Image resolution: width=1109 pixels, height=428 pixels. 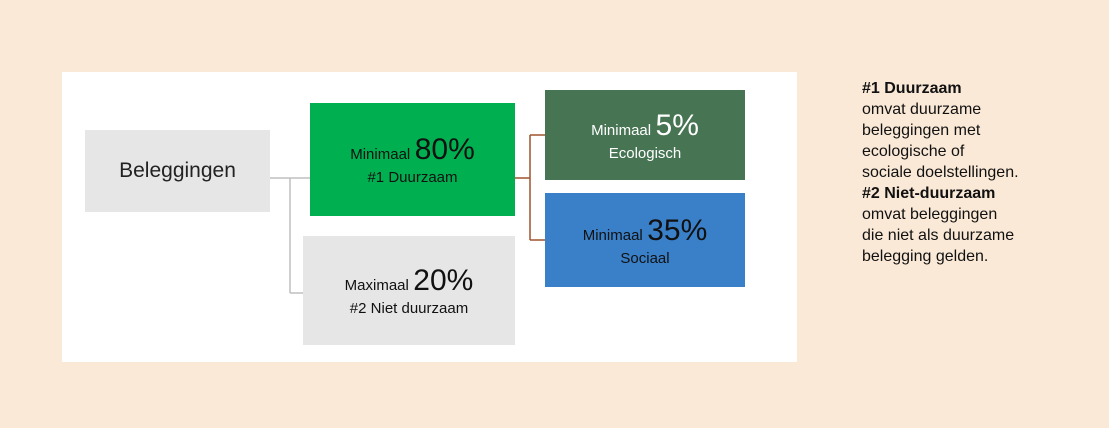 What do you see at coordinates (530, 187) in the screenshot?
I see `brown-connectors` at bounding box center [530, 187].